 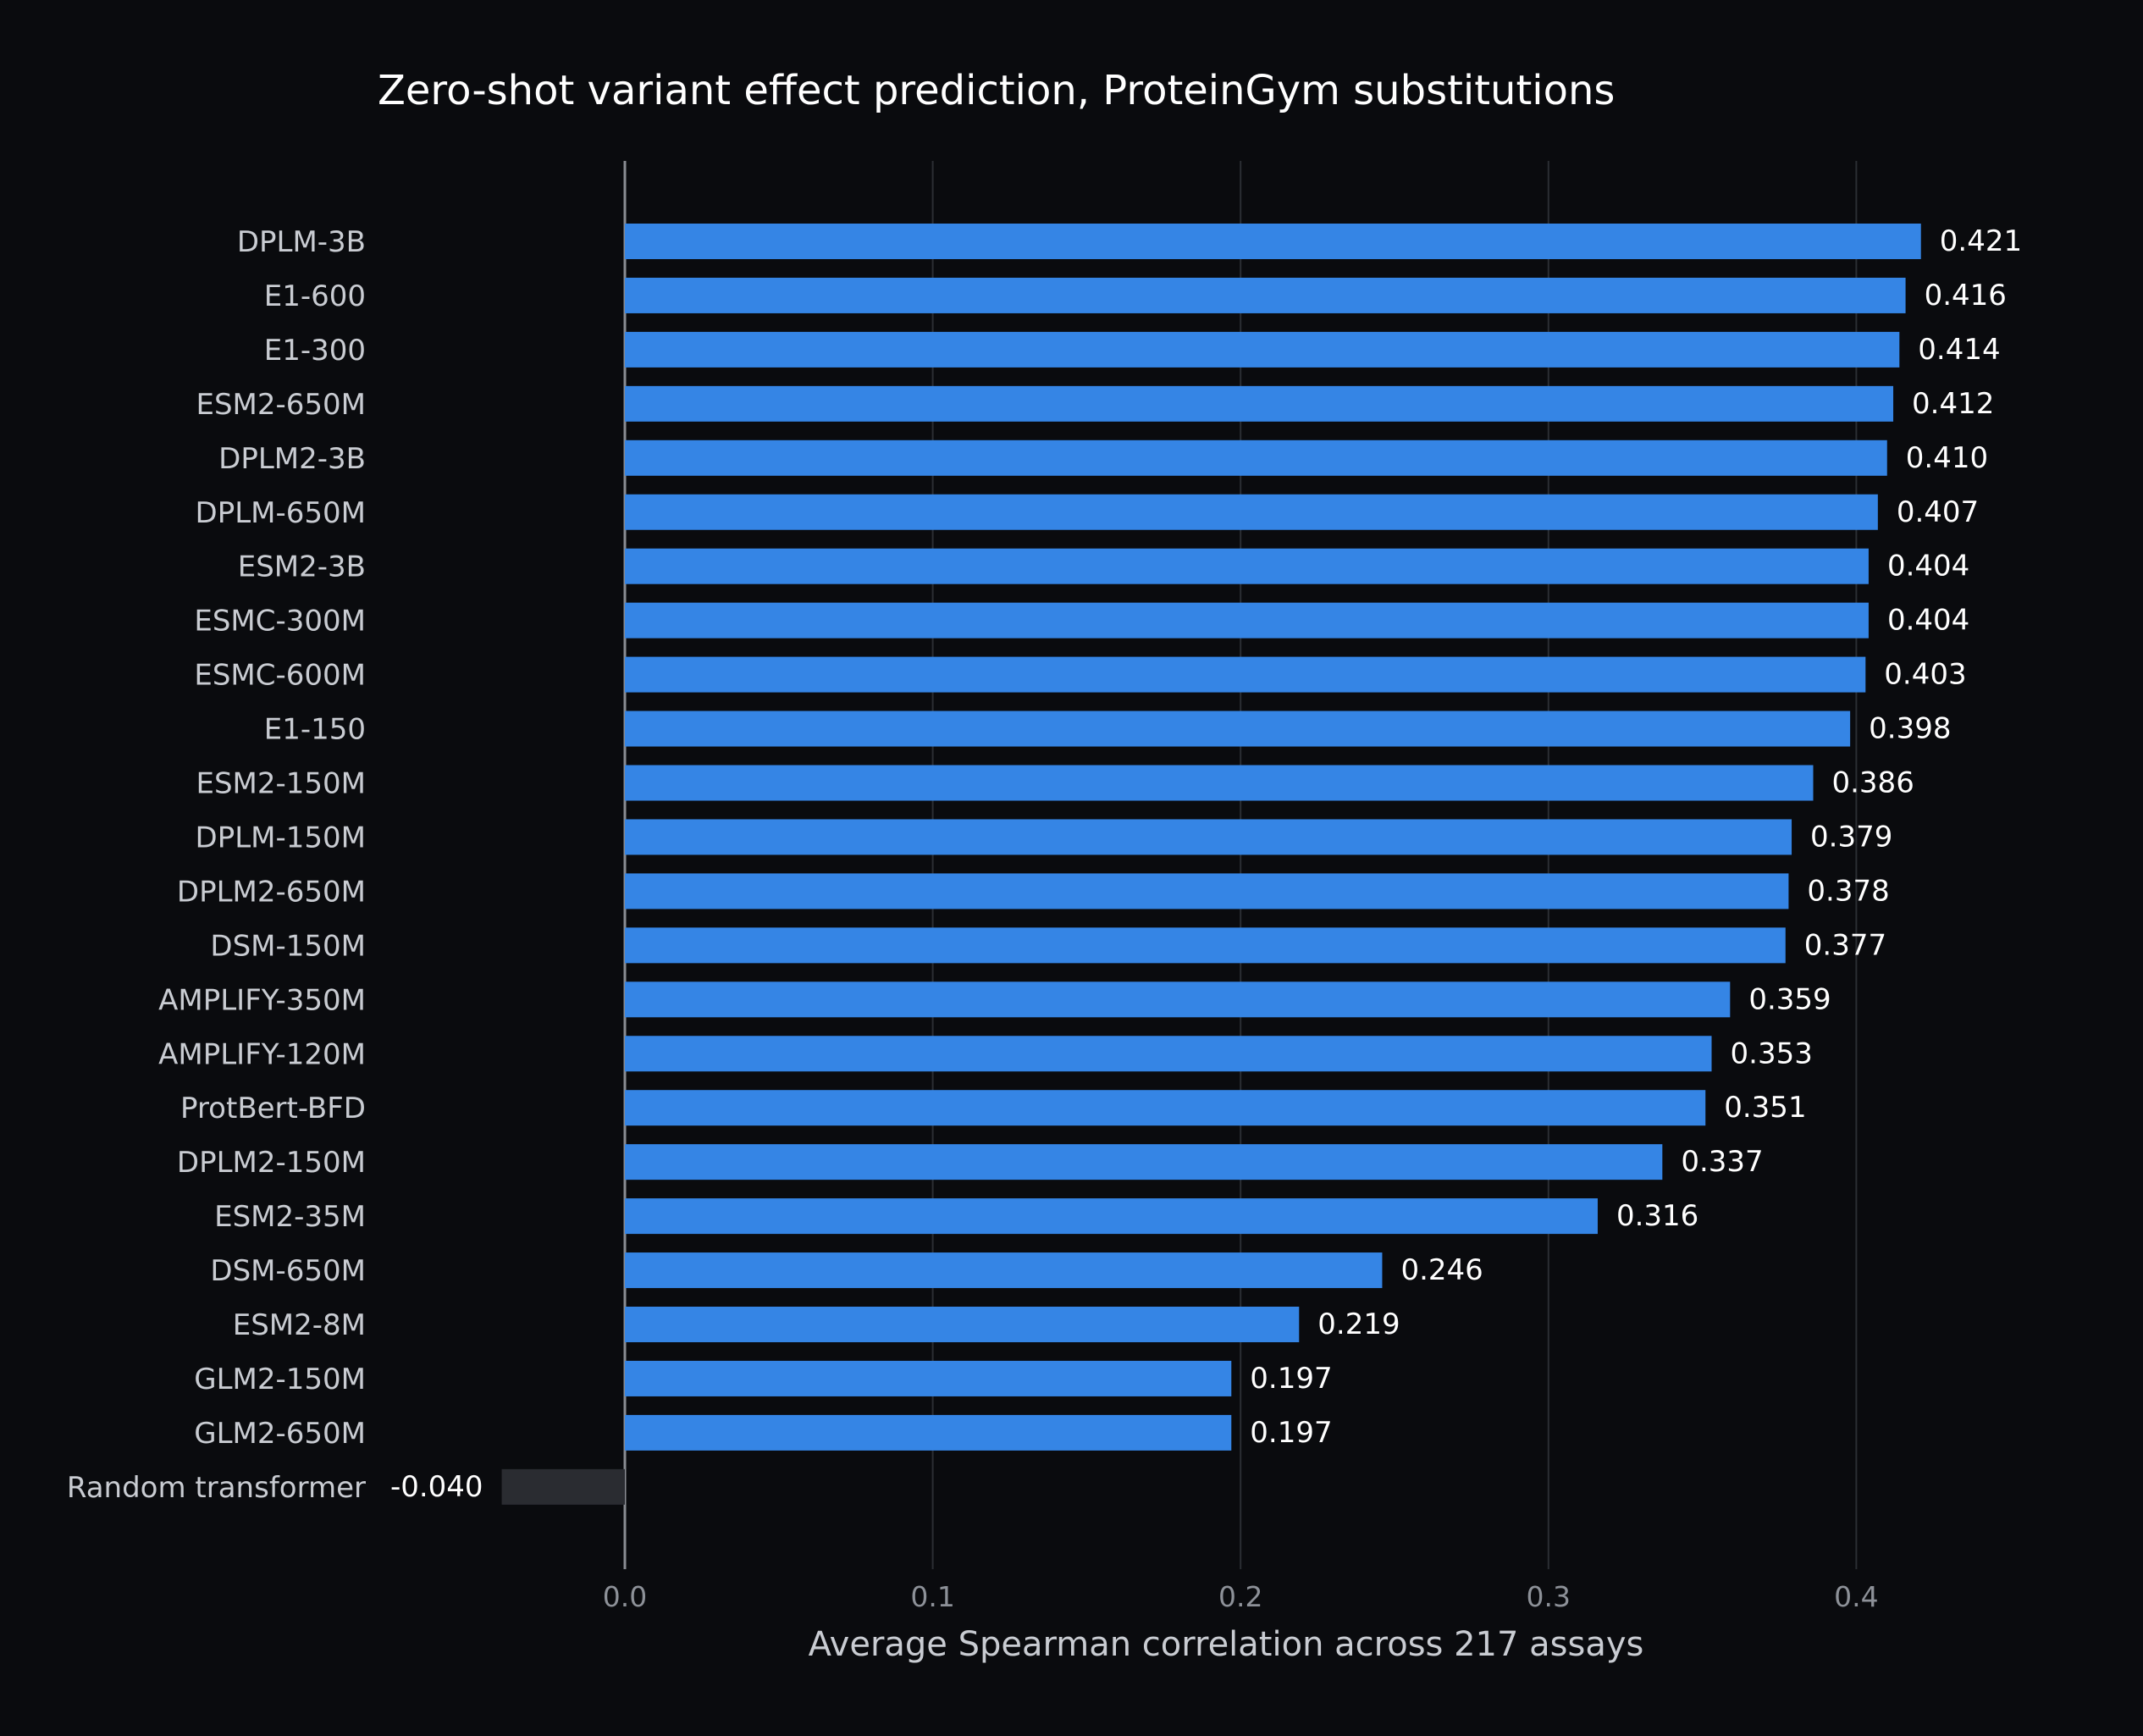 What do you see at coordinates (1549, 1596) in the screenshot?
I see `x-tick-label: 0.3` at bounding box center [1549, 1596].